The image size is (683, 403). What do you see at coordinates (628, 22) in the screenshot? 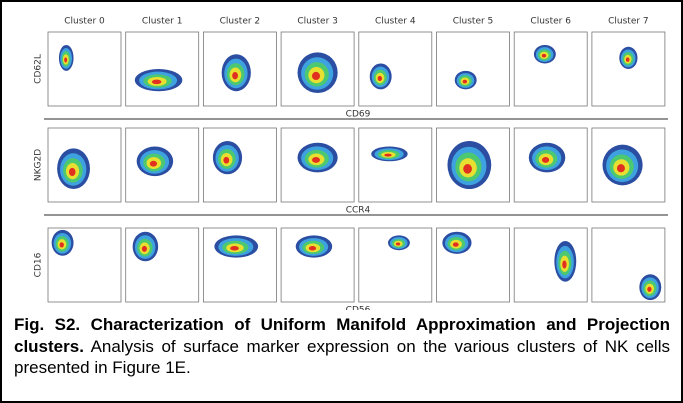
I see `cluster-label: Cluster 7` at bounding box center [628, 22].